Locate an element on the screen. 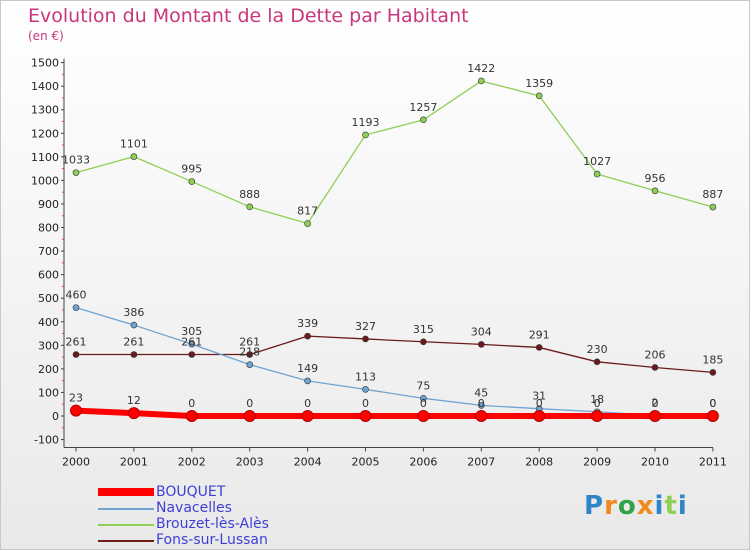 This screenshot has height=550, width=750. x-tick-label: 2007 is located at coordinates (481, 462).